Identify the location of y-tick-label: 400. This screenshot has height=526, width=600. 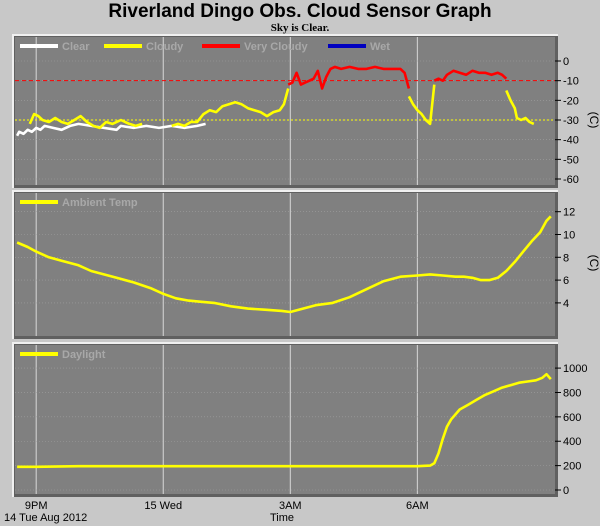
(572, 442).